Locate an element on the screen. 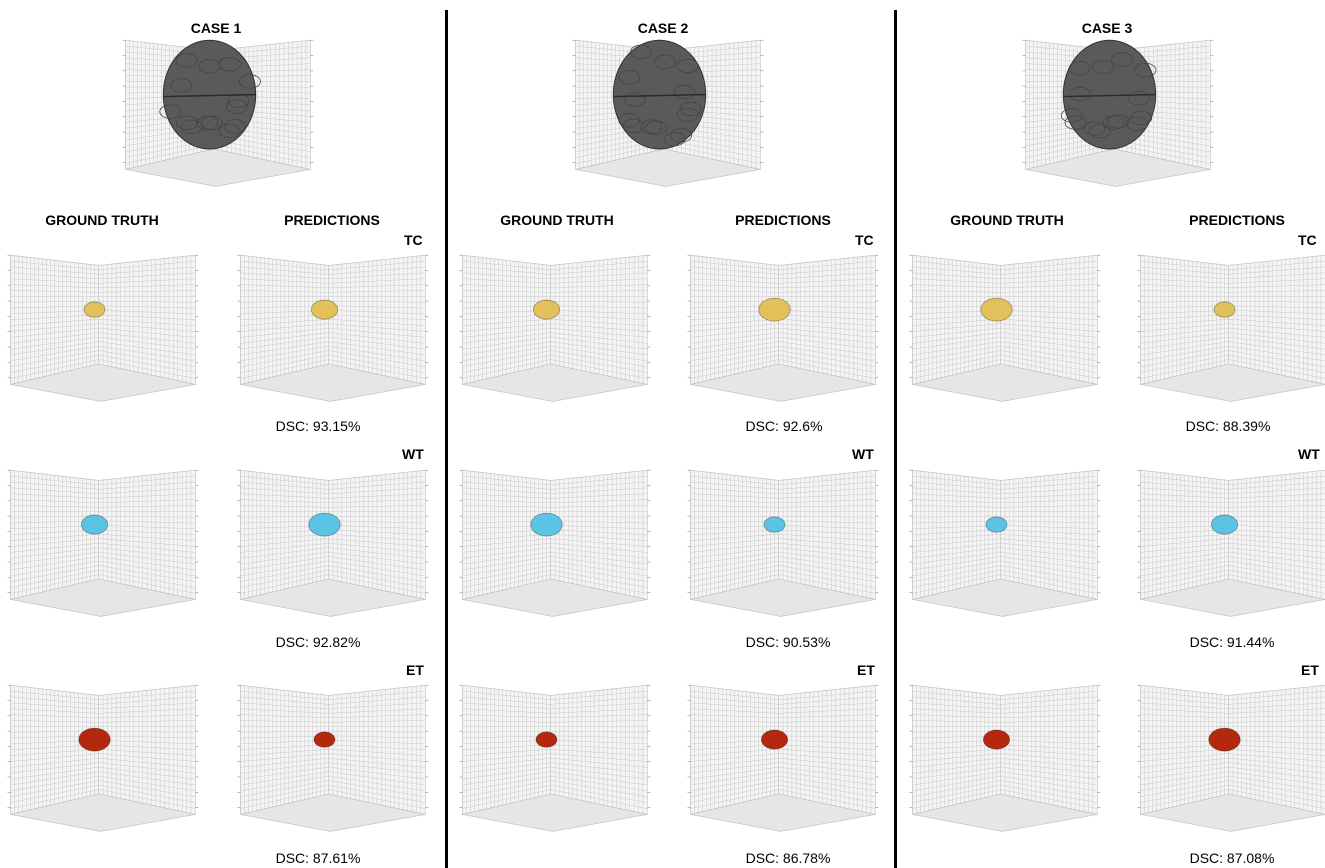  case-2-ground-truth-label: GROUND TRUTH is located at coordinates (557, 220).